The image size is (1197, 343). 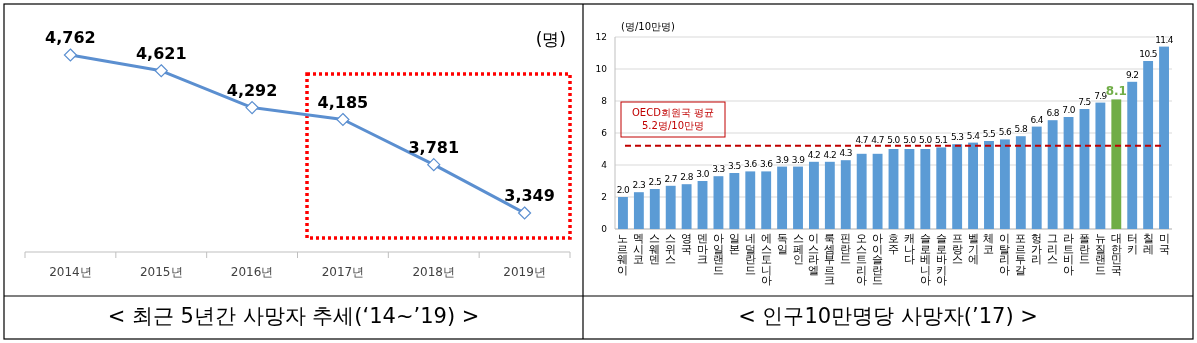 I want to click on x-tick-label: 2016년, so click(x=252, y=272).